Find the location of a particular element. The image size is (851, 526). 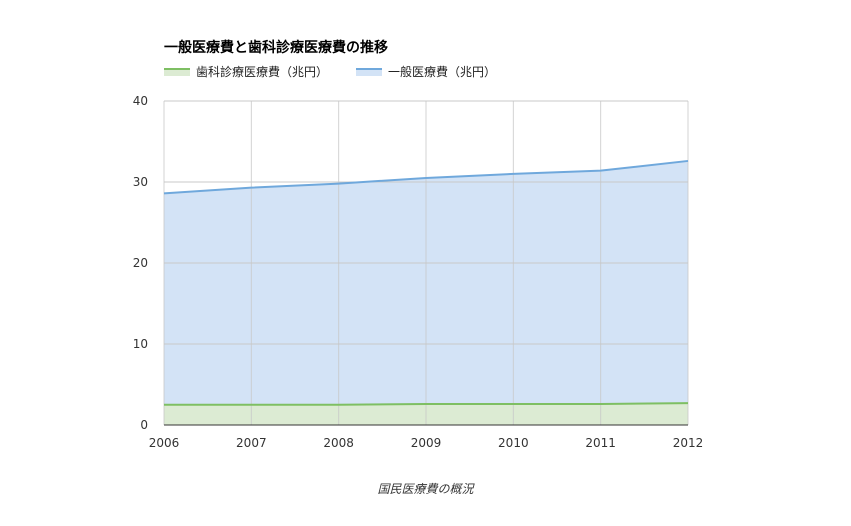

x-tick-label: 2010 is located at coordinates (513, 443).